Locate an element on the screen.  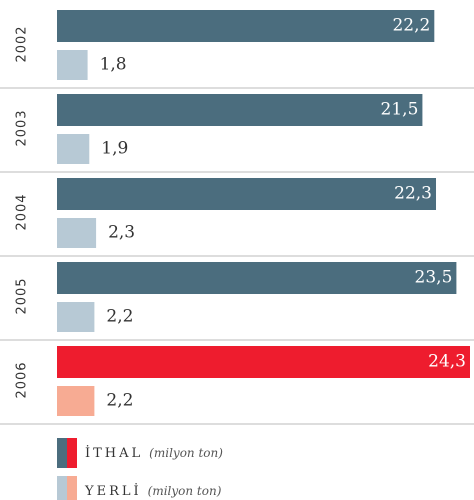
value-label: 22,2 is located at coordinates (411, 26).